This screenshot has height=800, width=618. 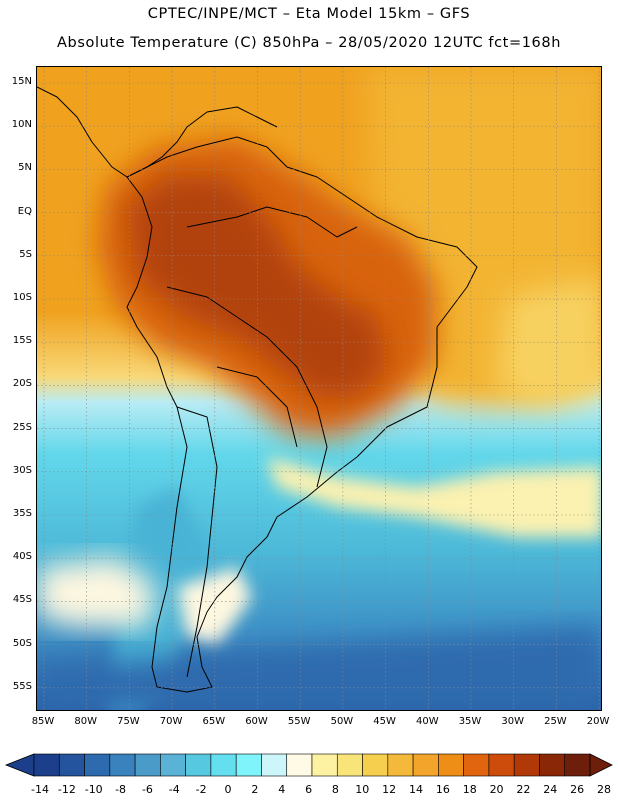 What do you see at coordinates (256, 721) in the screenshot?
I see `lon-label: 60W` at bounding box center [256, 721].